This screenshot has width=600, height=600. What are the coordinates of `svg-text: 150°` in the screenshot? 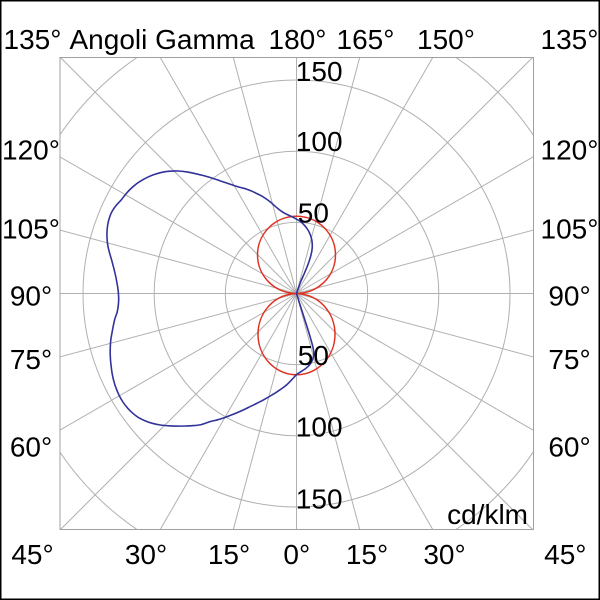 It's located at (446, 39).